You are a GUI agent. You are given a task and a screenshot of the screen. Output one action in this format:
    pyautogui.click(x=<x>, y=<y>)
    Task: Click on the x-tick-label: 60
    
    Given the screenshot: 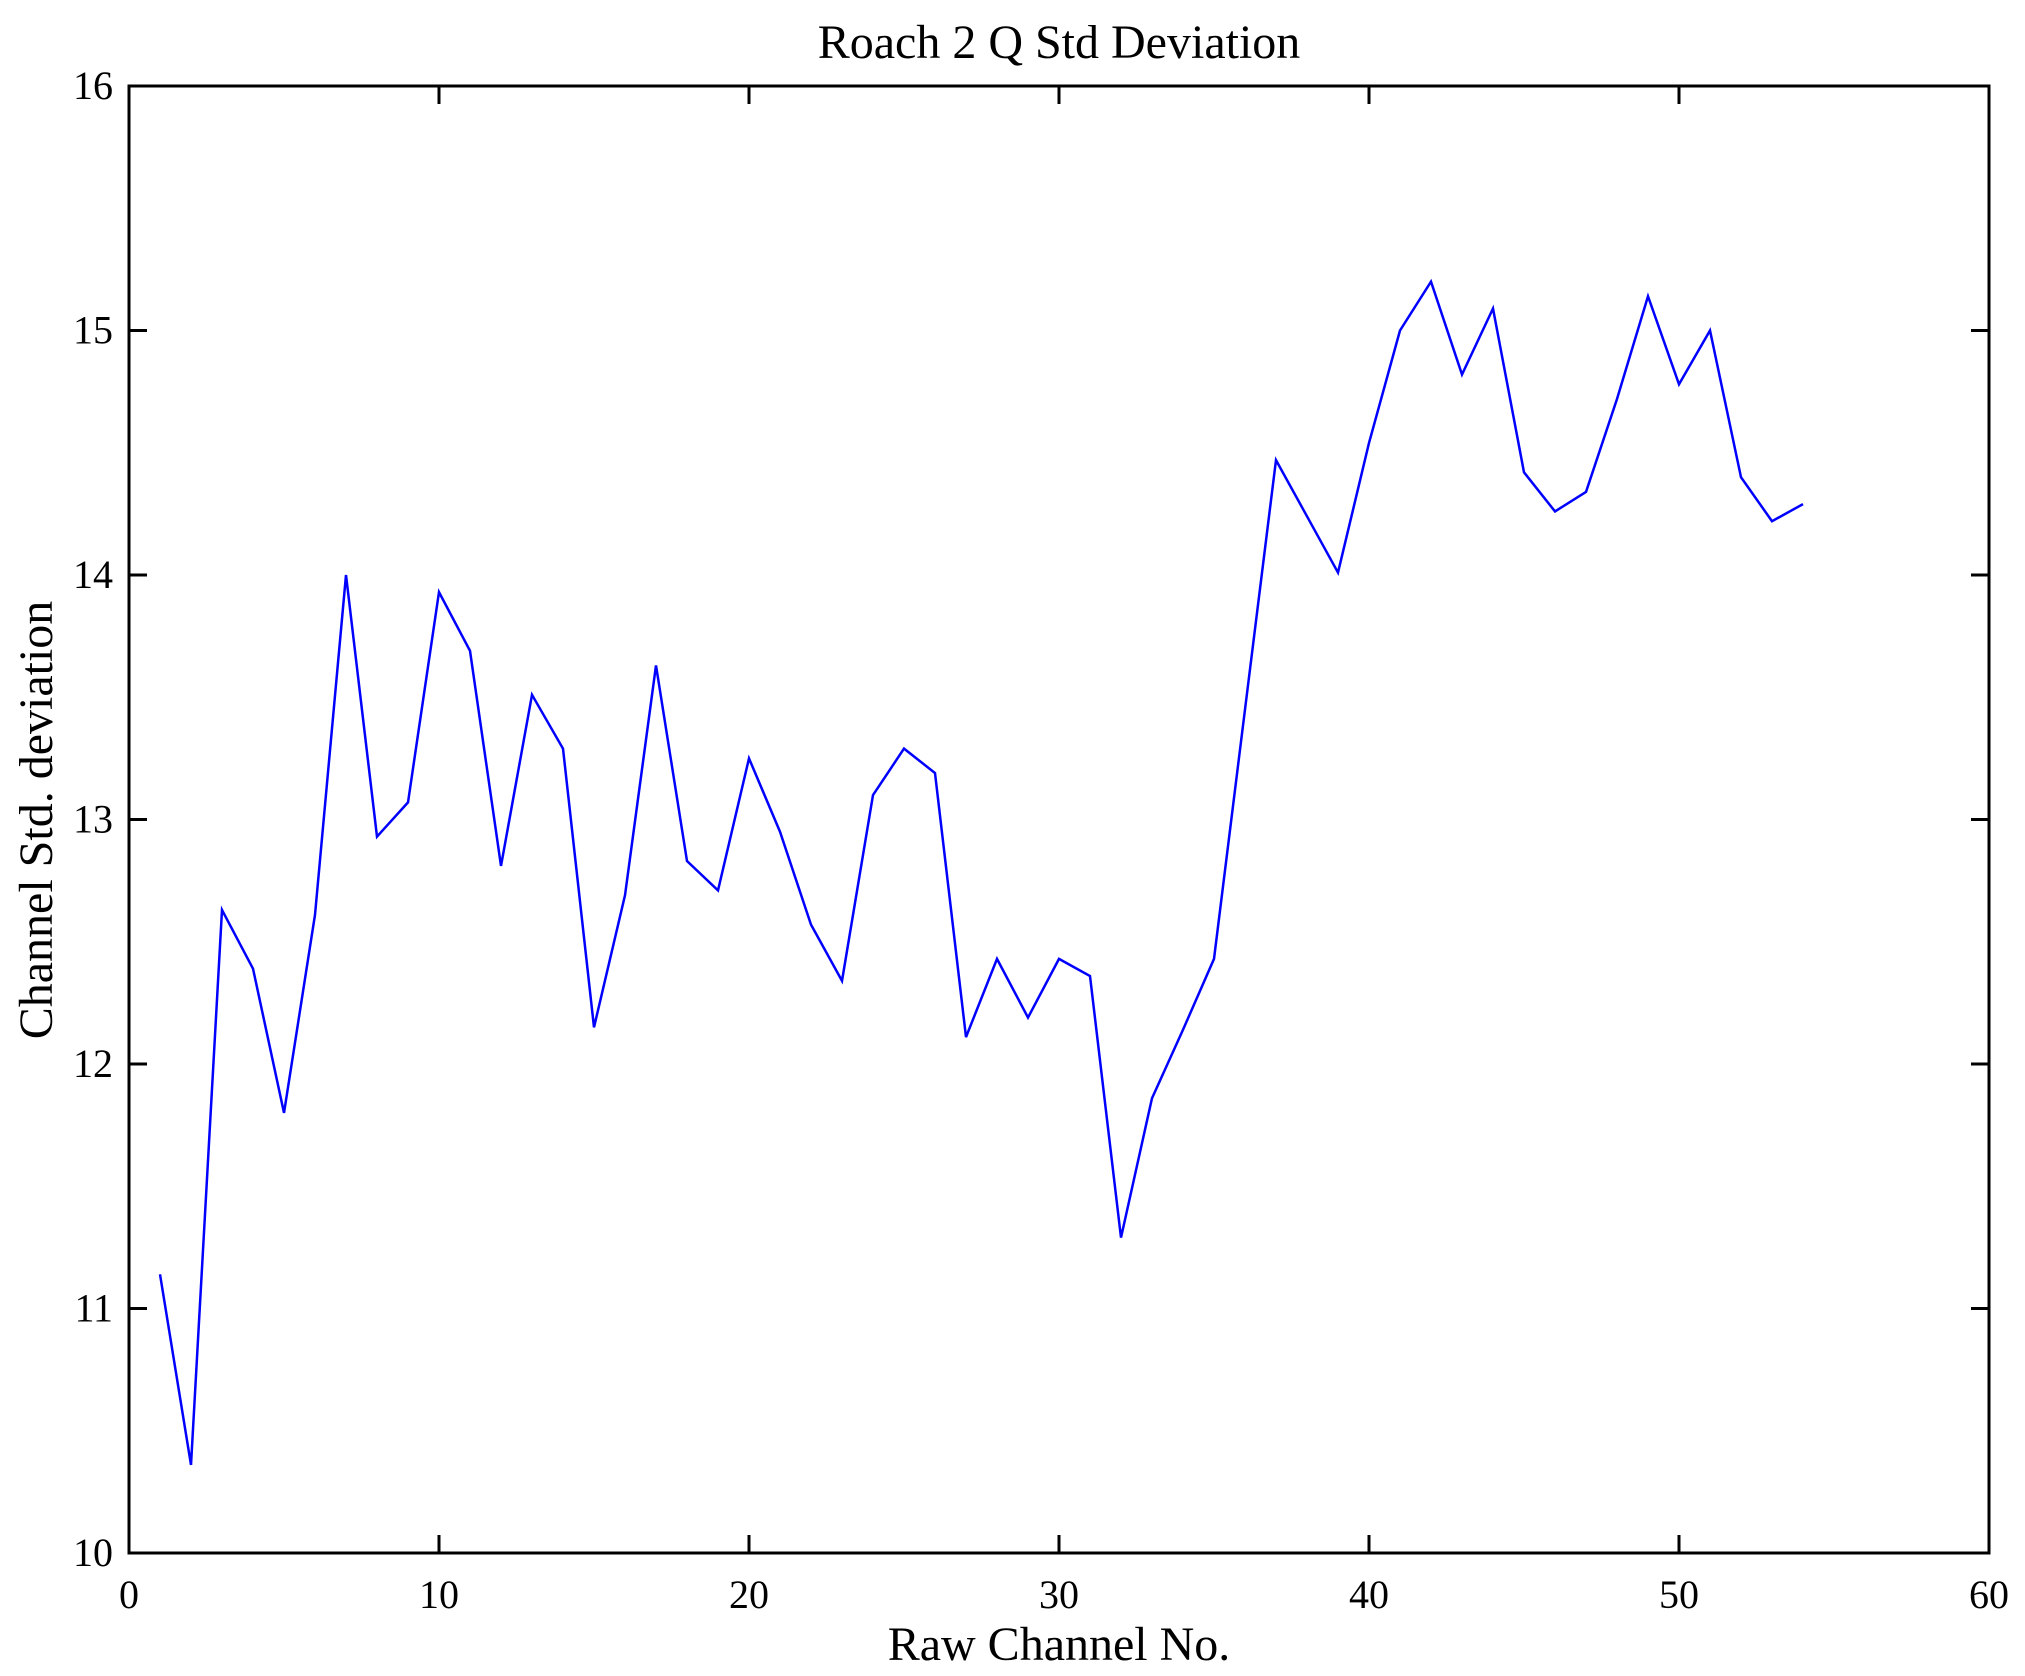 What is the action you would take?
    pyautogui.click(x=1989, y=1594)
    